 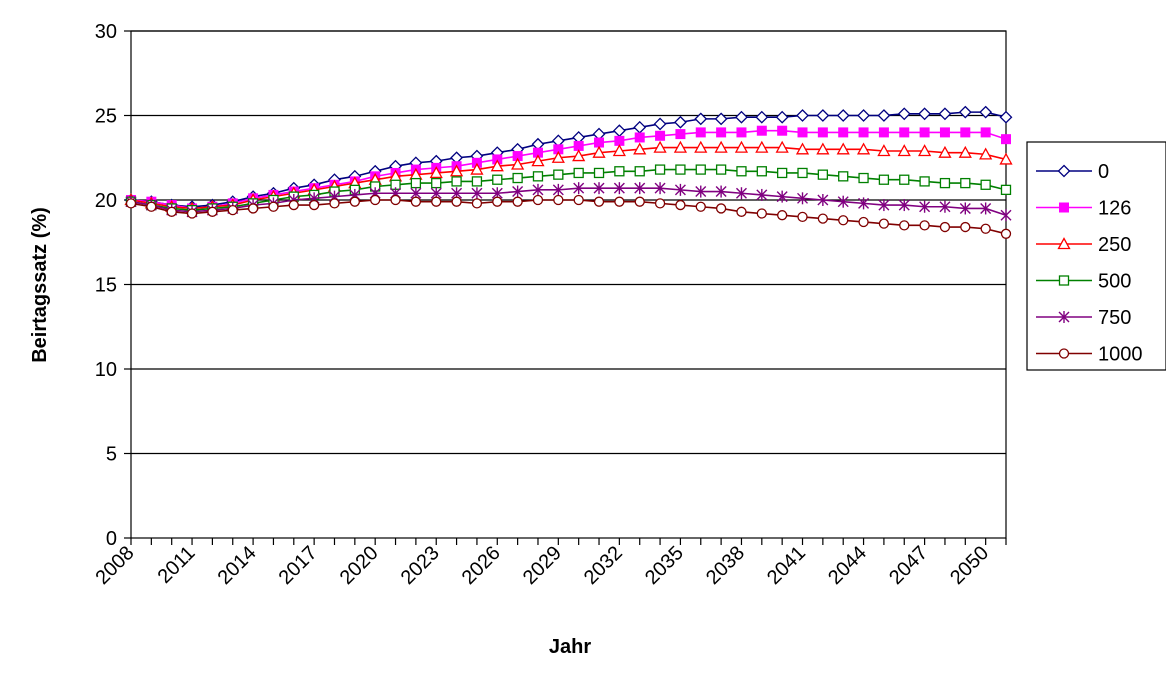 I want to click on legend-label: 1000, so click(x=1120, y=355).